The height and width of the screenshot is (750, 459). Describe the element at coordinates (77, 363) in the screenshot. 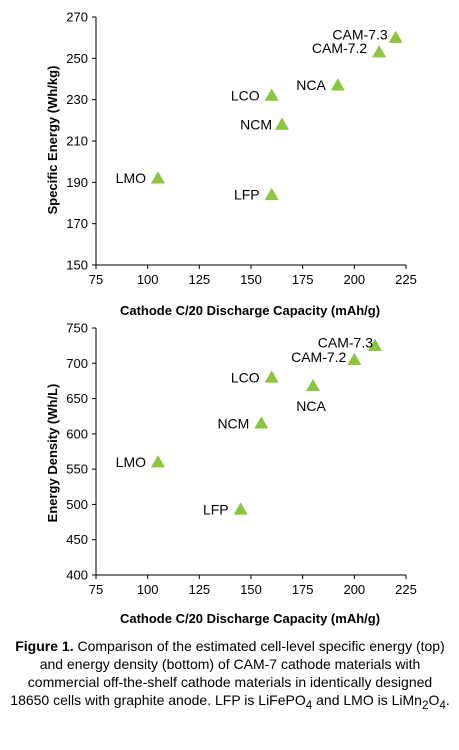

I see `y-tick-label: 700` at that location.